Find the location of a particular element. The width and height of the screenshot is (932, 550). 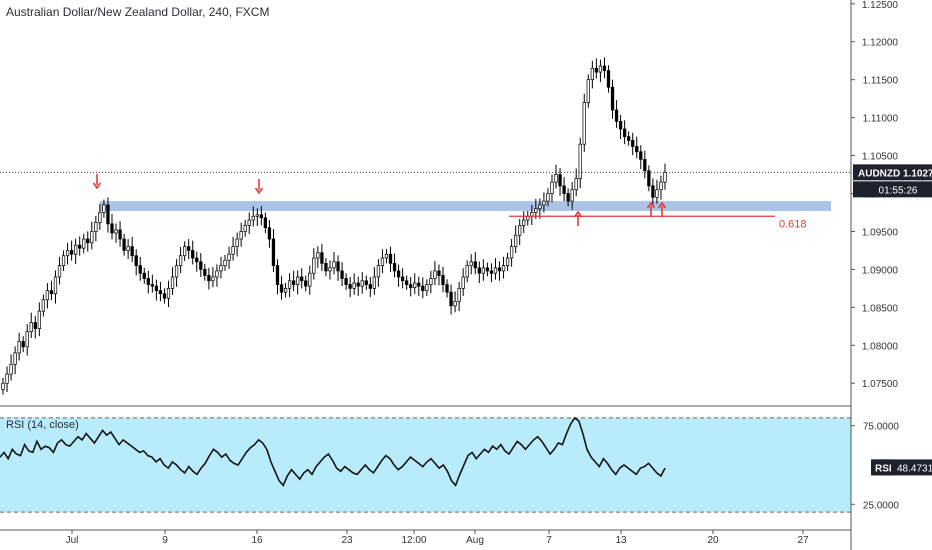

symbol-badge-text: AUDNZD 1.10279 is located at coordinates (895, 173).